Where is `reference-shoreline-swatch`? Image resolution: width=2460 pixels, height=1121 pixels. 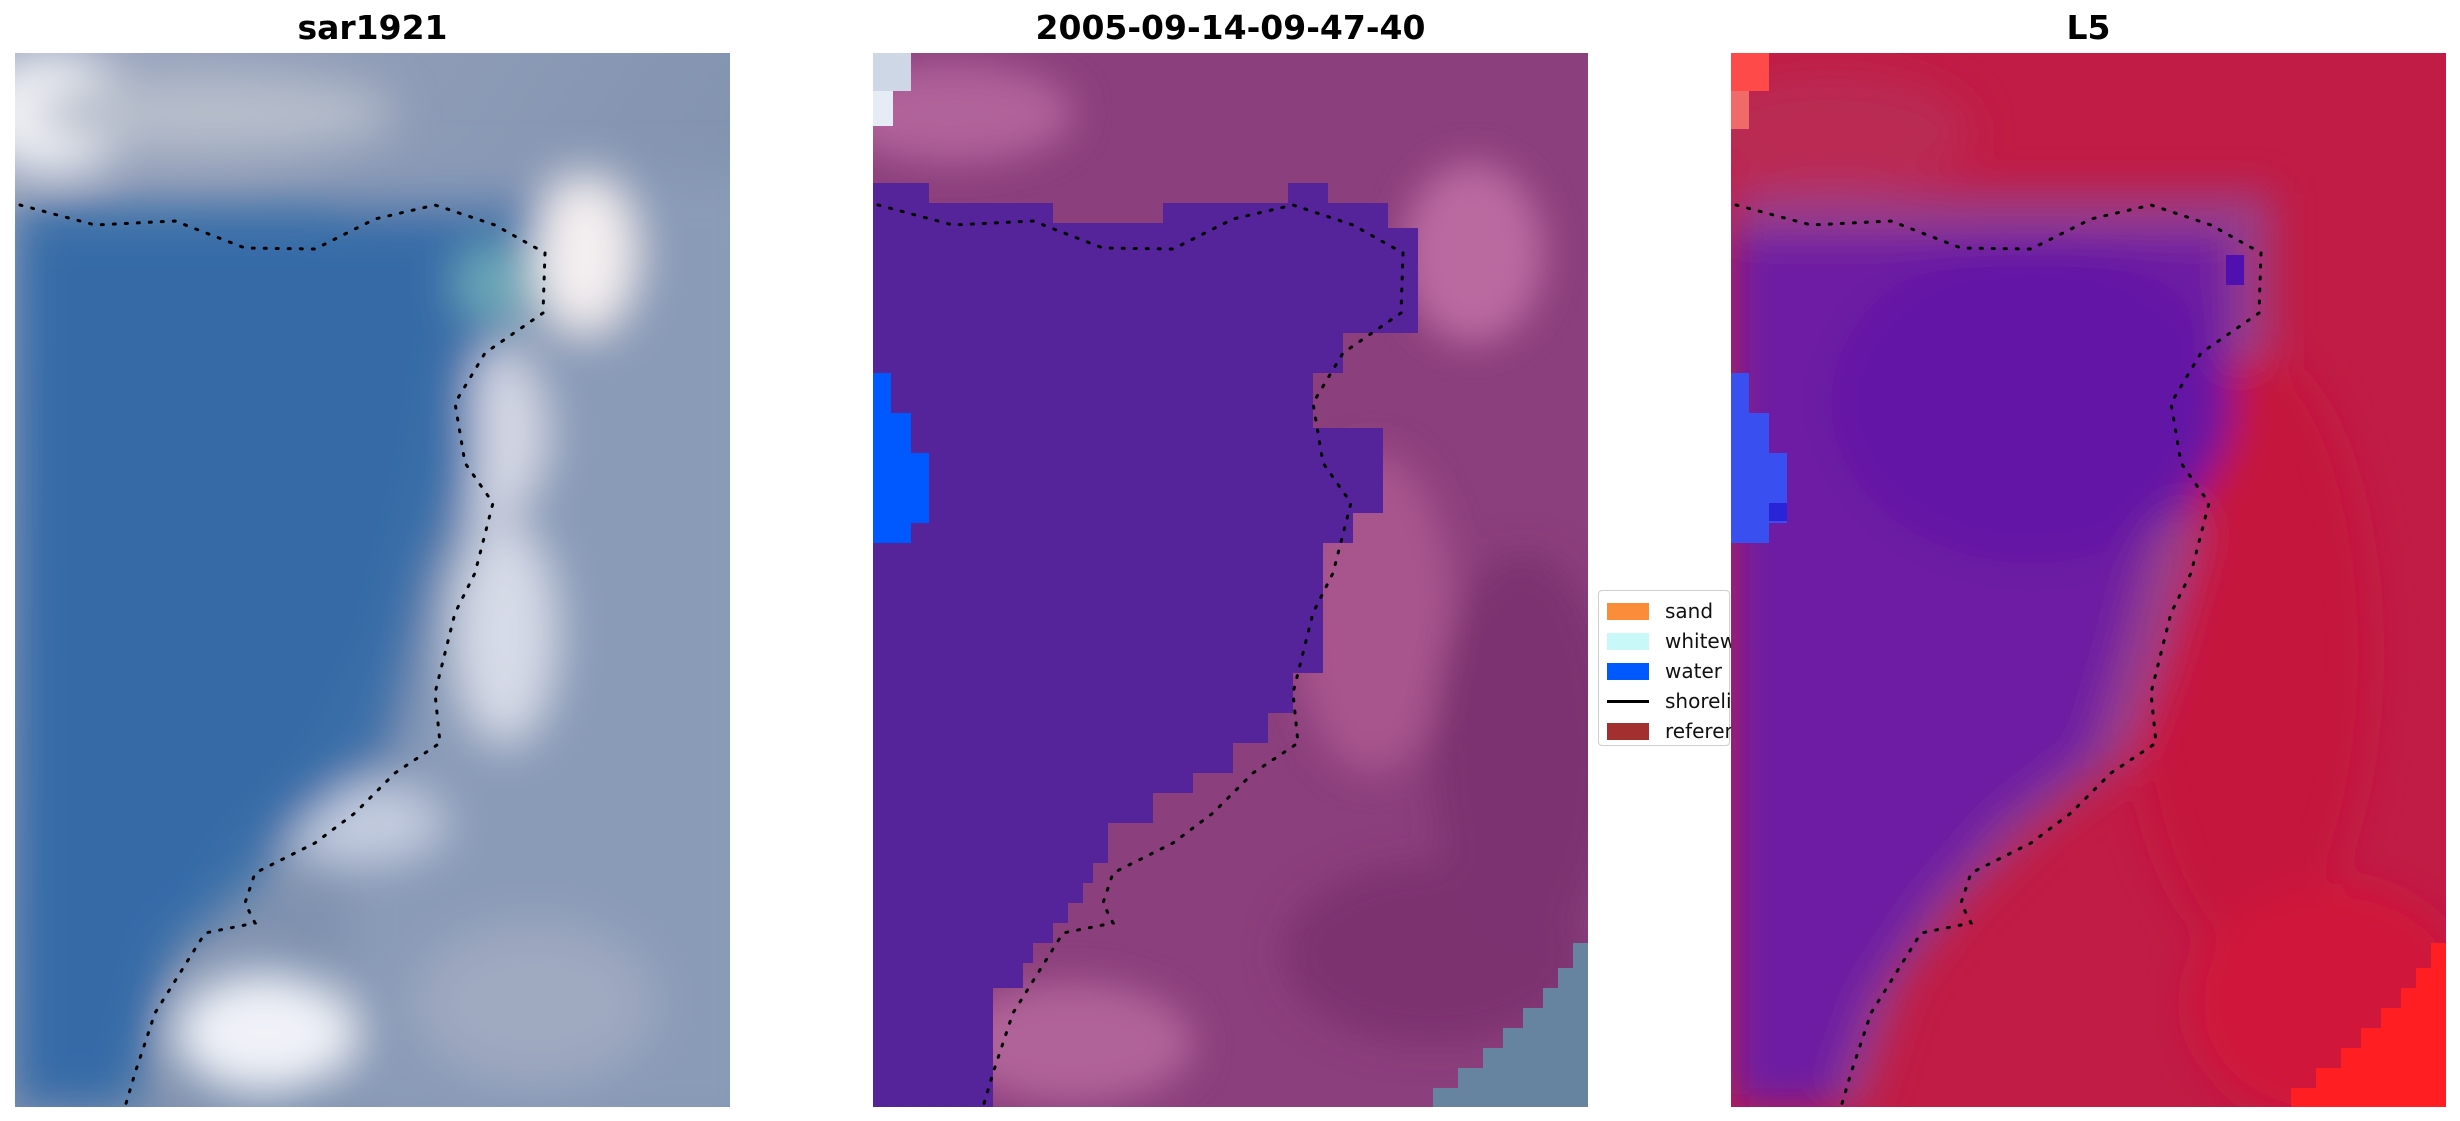
reference-shoreline-swatch is located at coordinates (1628, 731).